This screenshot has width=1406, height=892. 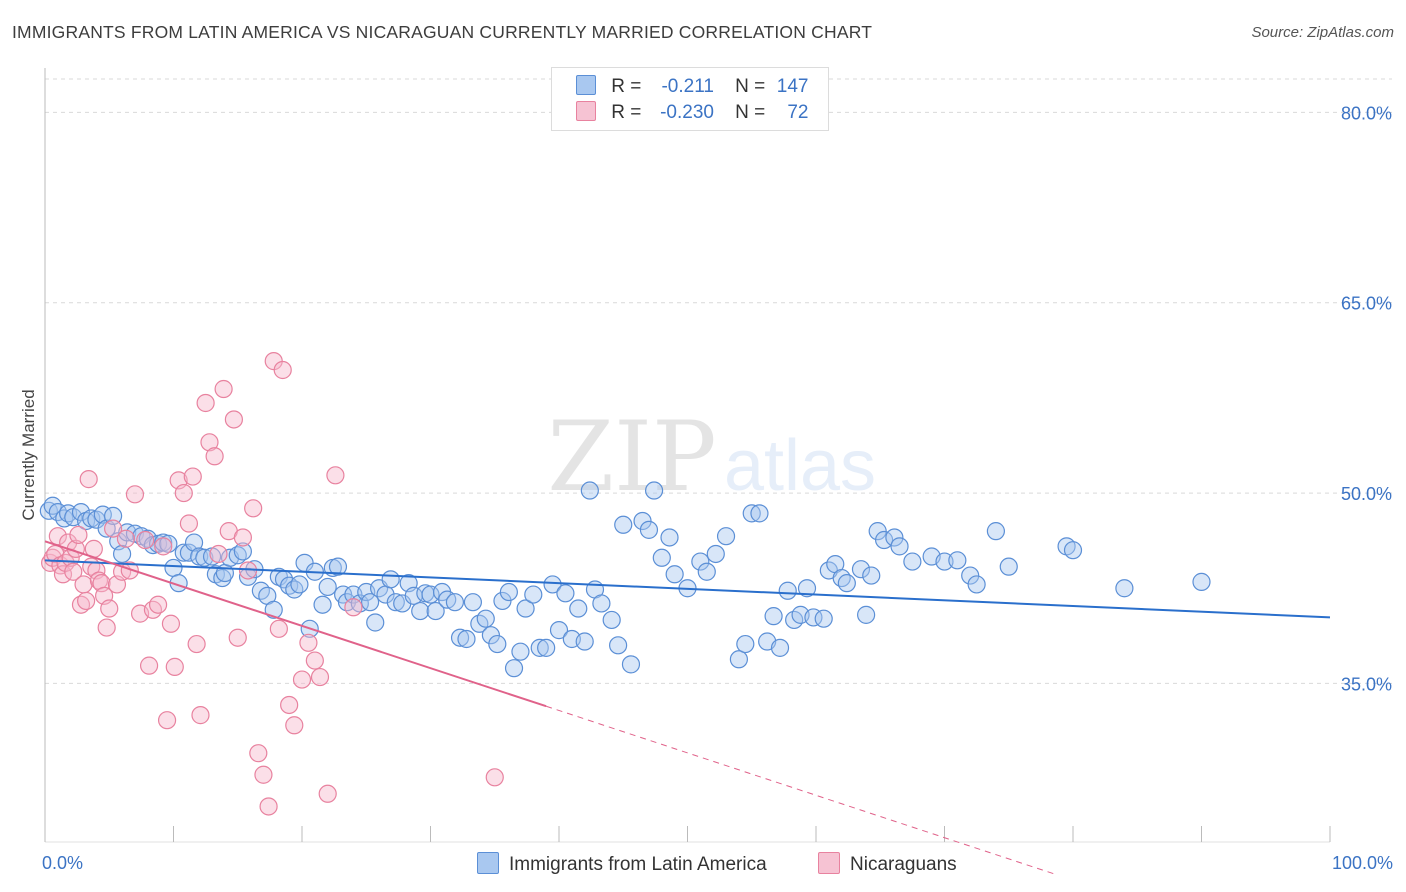 What do you see at coordinates (28, 454) in the screenshot?
I see `y-axis-title: Currently Married` at bounding box center [28, 454].